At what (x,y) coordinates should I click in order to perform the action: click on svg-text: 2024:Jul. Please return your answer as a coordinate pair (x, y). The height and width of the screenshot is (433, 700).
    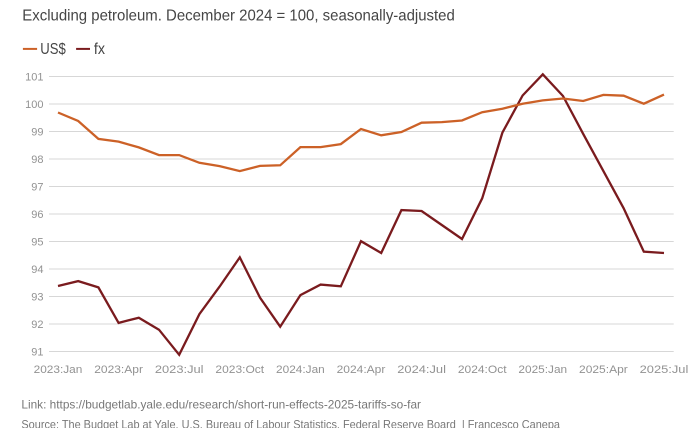
    Looking at the image, I should click on (421, 370).